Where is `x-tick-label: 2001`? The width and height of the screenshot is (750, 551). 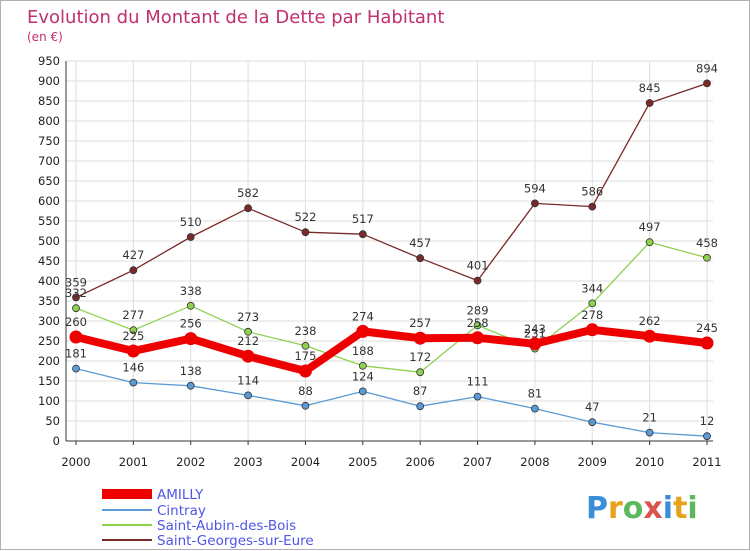
x-tick-label: 2001 is located at coordinates (133, 462).